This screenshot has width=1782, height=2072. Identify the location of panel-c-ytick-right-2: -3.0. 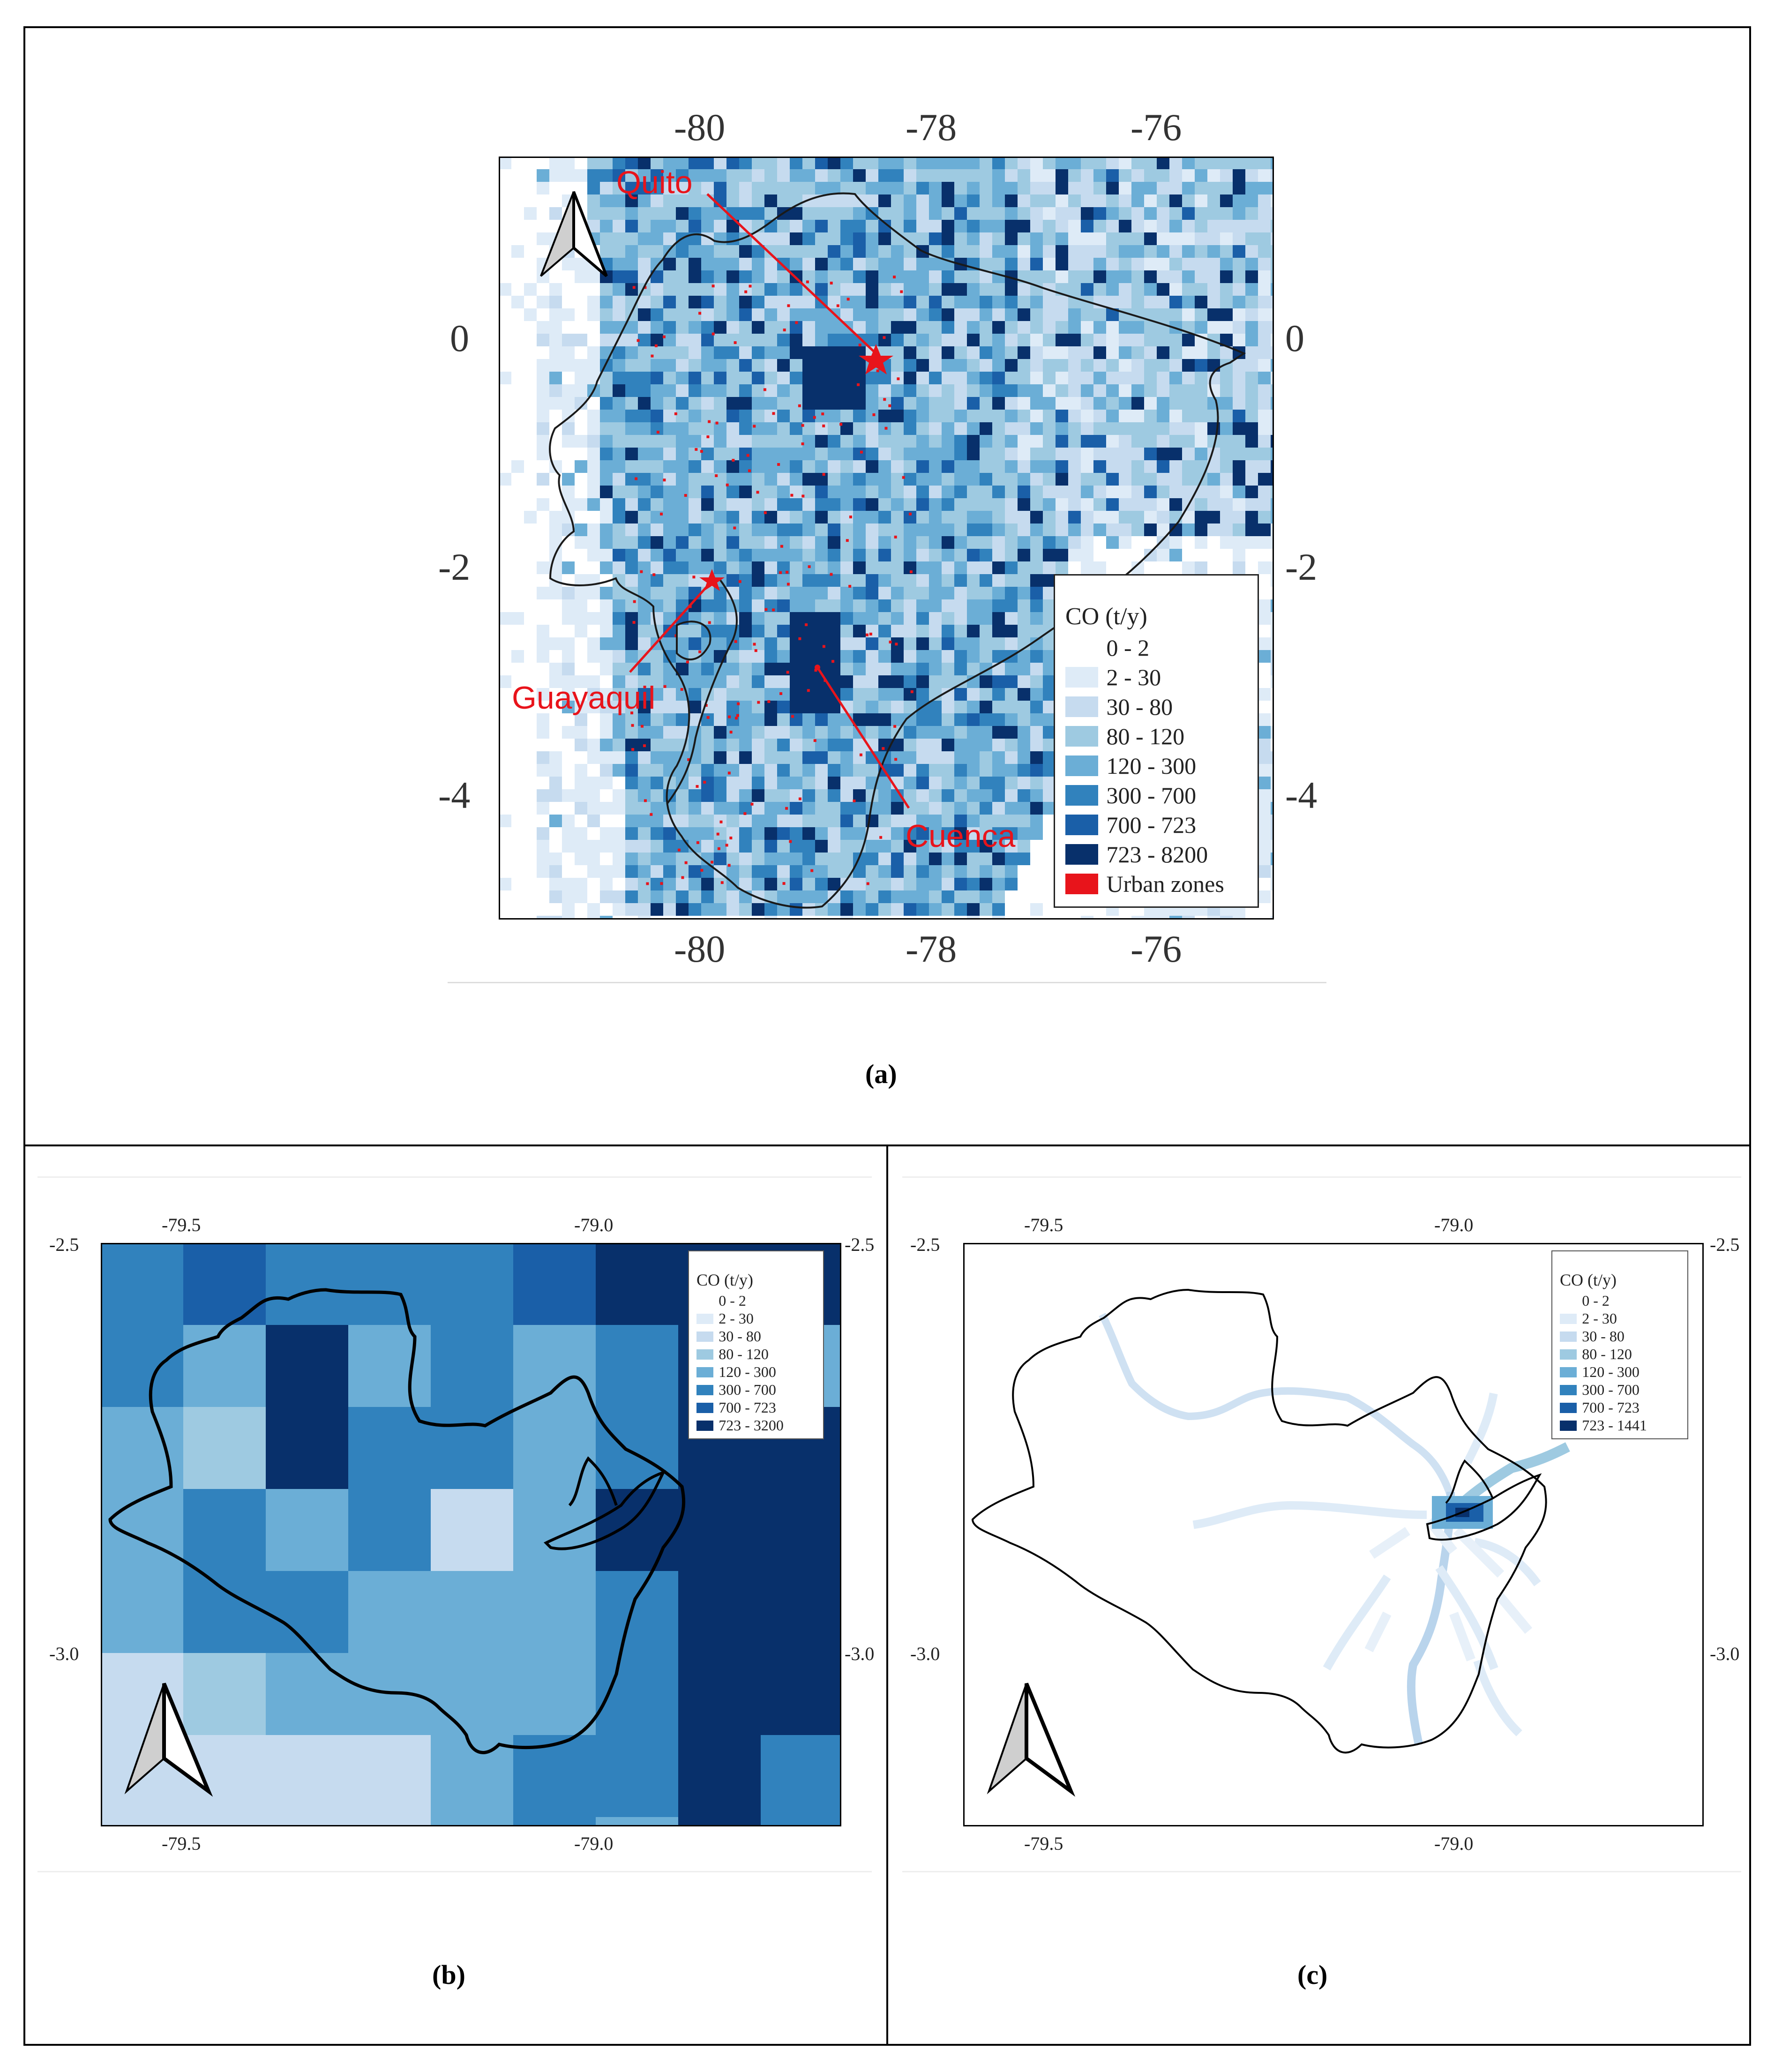
(1725, 1653).